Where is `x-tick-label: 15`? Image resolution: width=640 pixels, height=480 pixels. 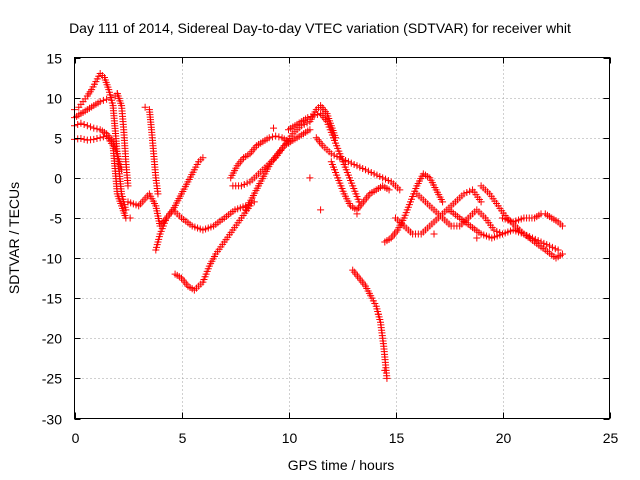 x-tick-label: 15 is located at coordinates (397, 438).